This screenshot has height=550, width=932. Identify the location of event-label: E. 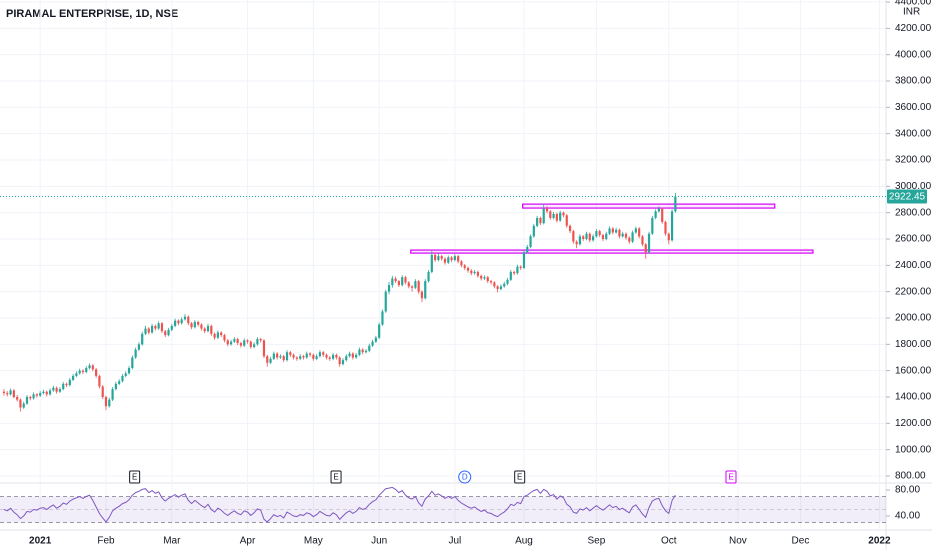
(519, 477).